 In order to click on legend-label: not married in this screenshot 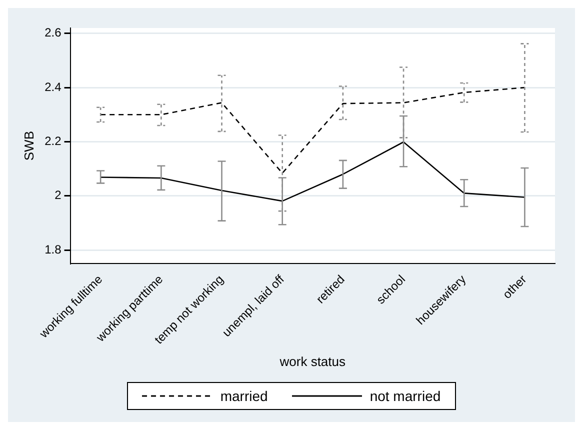, I will do `click(405, 396)`.